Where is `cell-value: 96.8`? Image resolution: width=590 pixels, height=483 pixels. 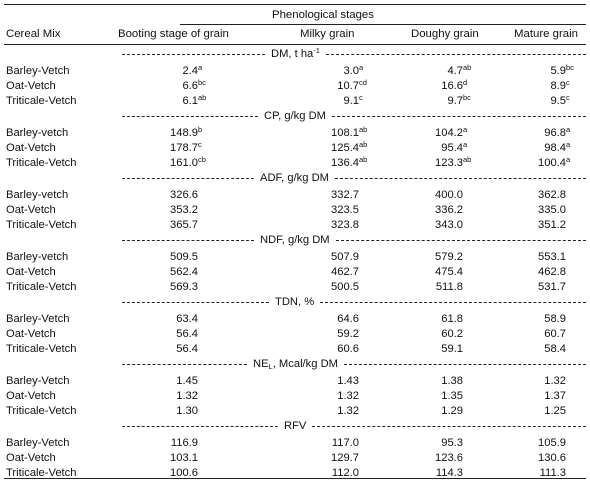
cell-value: 96.8 is located at coordinates (555, 133).